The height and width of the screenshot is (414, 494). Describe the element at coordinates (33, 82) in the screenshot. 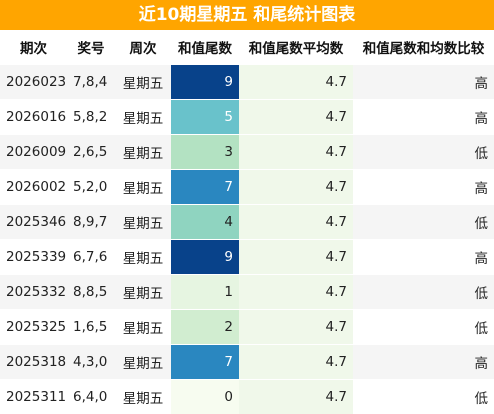

I see `issue-cell: 2026023` at that location.